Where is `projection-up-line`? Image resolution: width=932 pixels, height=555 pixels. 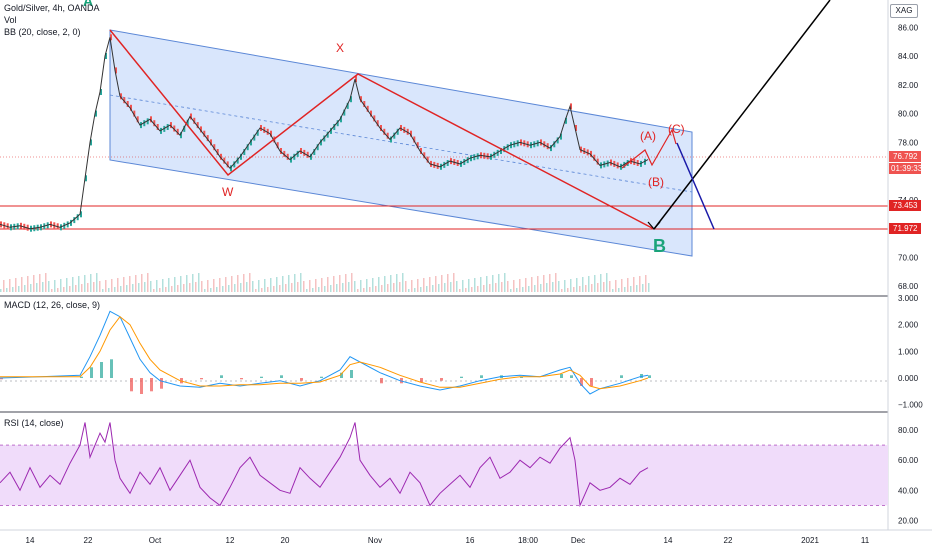 projection-up-line is located at coordinates (742, 115).